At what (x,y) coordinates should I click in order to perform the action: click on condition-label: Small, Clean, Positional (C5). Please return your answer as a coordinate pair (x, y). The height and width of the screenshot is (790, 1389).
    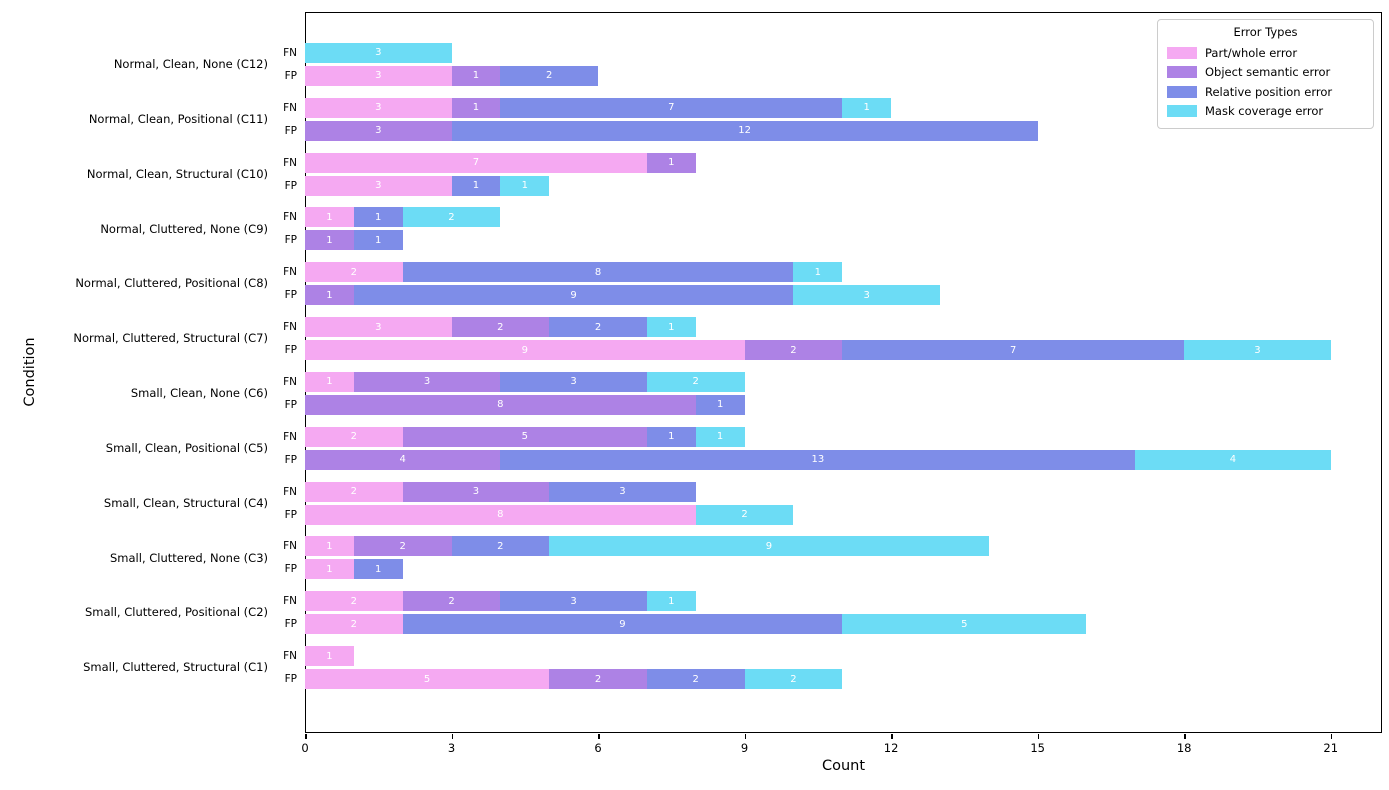
    Looking at the image, I should click on (186, 447).